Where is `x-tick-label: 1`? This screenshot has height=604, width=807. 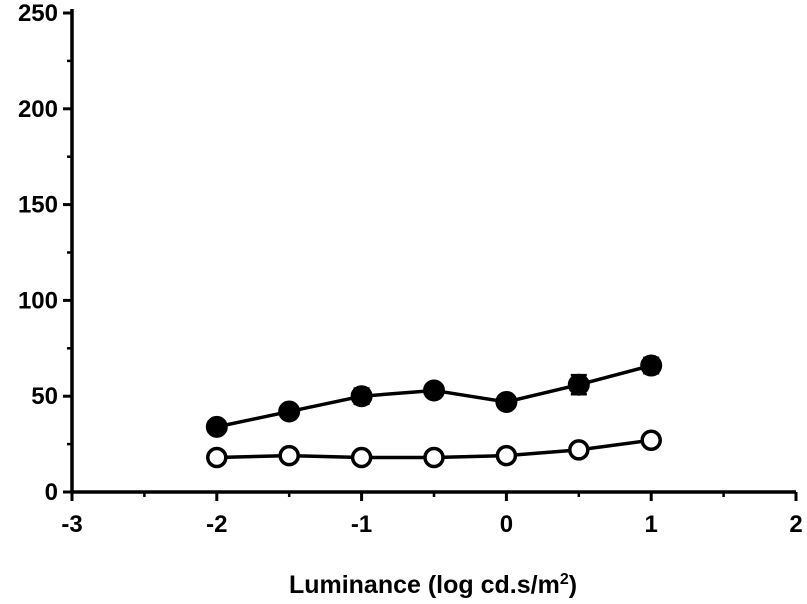
x-tick-label: 1 is located at coordinates (651, 524).